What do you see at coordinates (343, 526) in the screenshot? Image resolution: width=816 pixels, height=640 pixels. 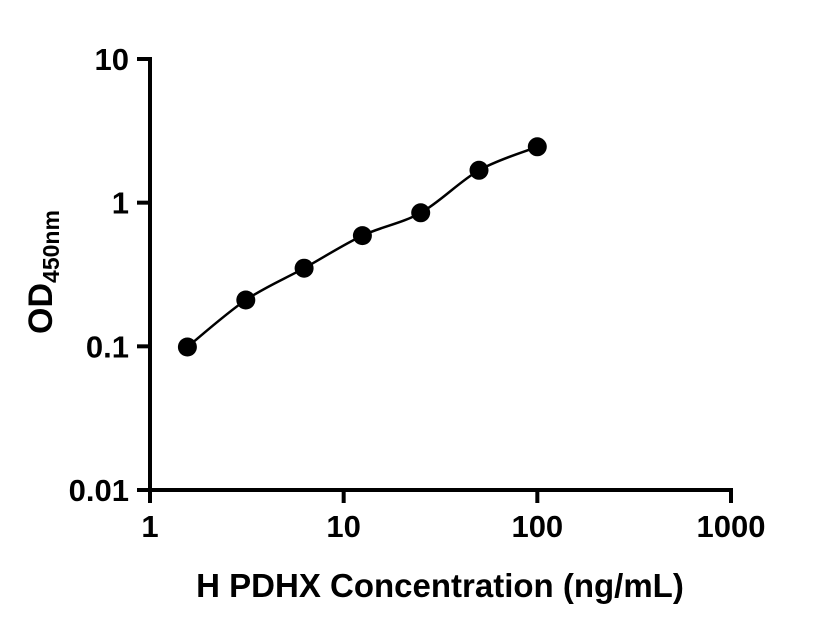 I see `x-tick-label: 10` at bounding box center [343, 526].